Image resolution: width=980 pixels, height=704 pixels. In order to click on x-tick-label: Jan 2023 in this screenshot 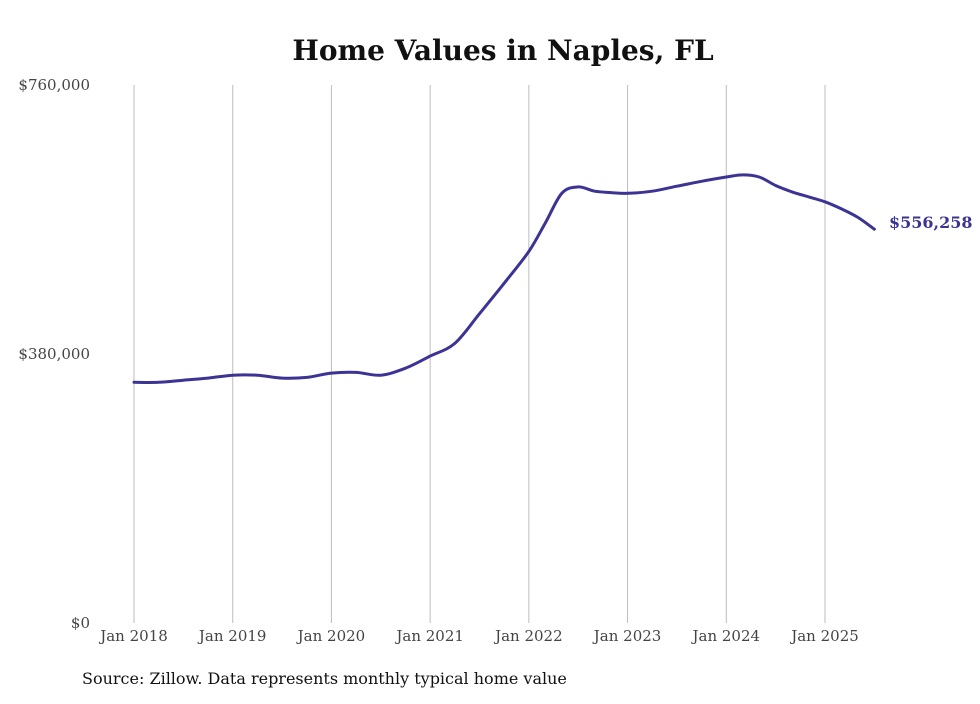, I will do `click(627, 636)`.